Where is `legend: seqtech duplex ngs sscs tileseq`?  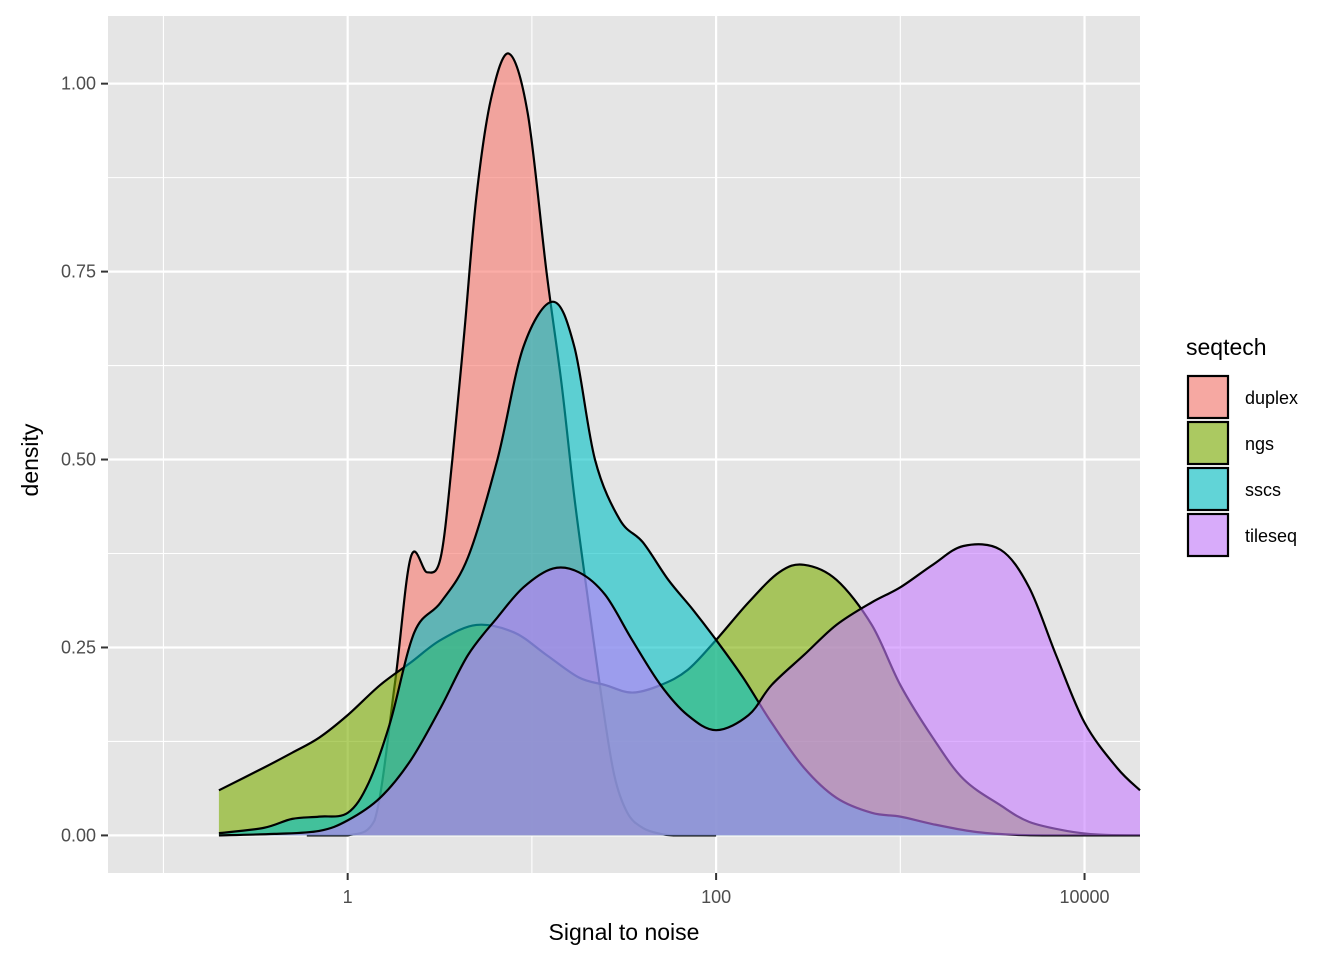
legend: seqtech duplex ngs sscs tileseq is located at coordinates (1242, 446).